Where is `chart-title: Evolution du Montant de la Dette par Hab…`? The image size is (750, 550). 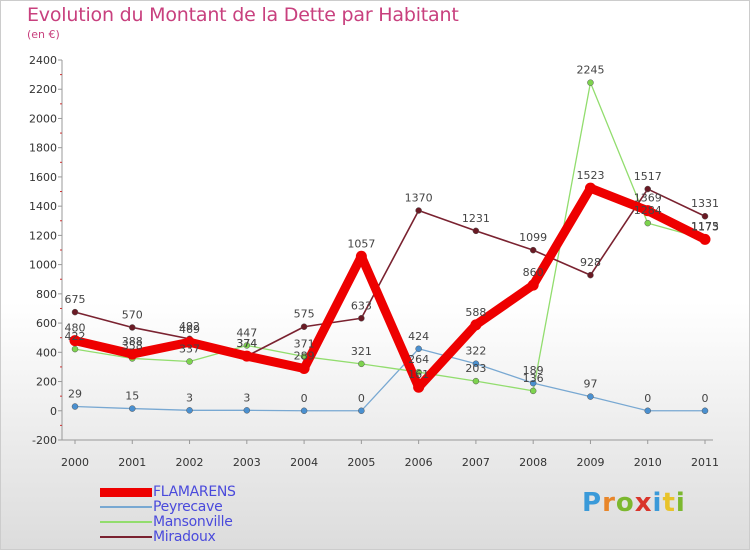
chart-title: Evolution du Montant de la Dette par Hab… is located at coordinates (243, 15).